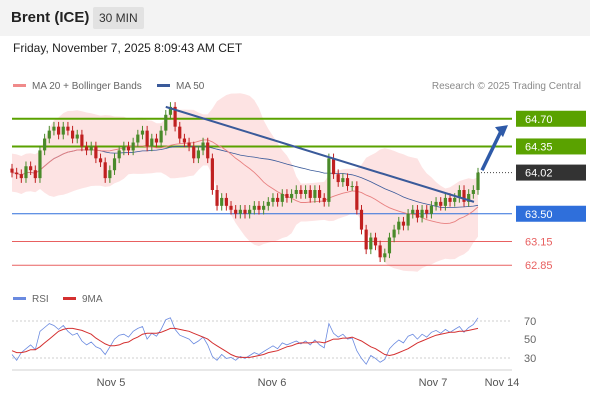  What do you see at coordinates (530, 359) in the screenshot?
I see `rsi-tick-30: 30` at bounding box center [530, 359].